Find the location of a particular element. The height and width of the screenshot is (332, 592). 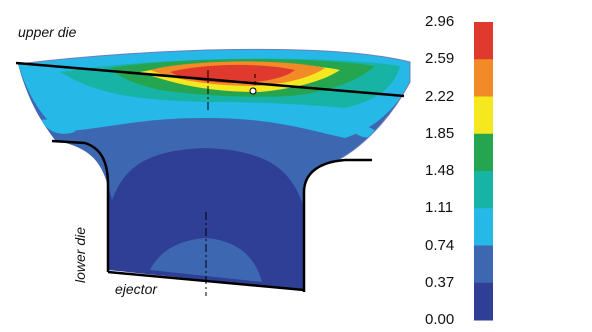

colorbar-tick-label: 2.59 is located at coordinates (440, 59).